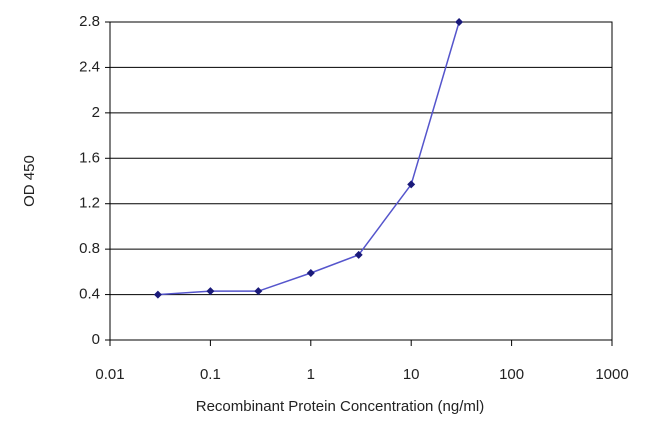  What do you see at coordinates (89, 21) in the screenshot?
I see `y-tick-label: 2.8` at bounding box center [89, 21].